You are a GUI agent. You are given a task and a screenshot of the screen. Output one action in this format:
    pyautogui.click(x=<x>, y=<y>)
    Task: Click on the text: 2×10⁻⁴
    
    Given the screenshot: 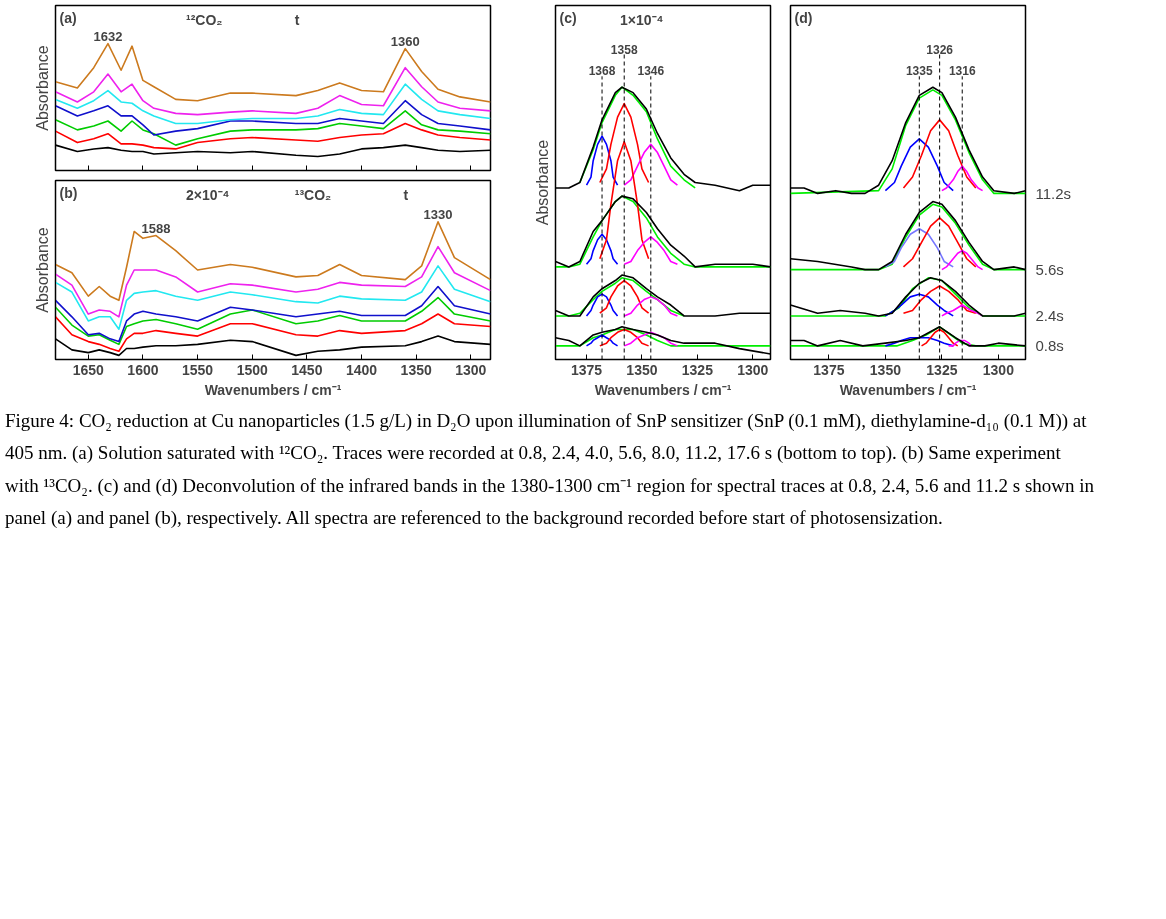 What is the action you would take?
    pyautogui.click(x=208, y=194)
    